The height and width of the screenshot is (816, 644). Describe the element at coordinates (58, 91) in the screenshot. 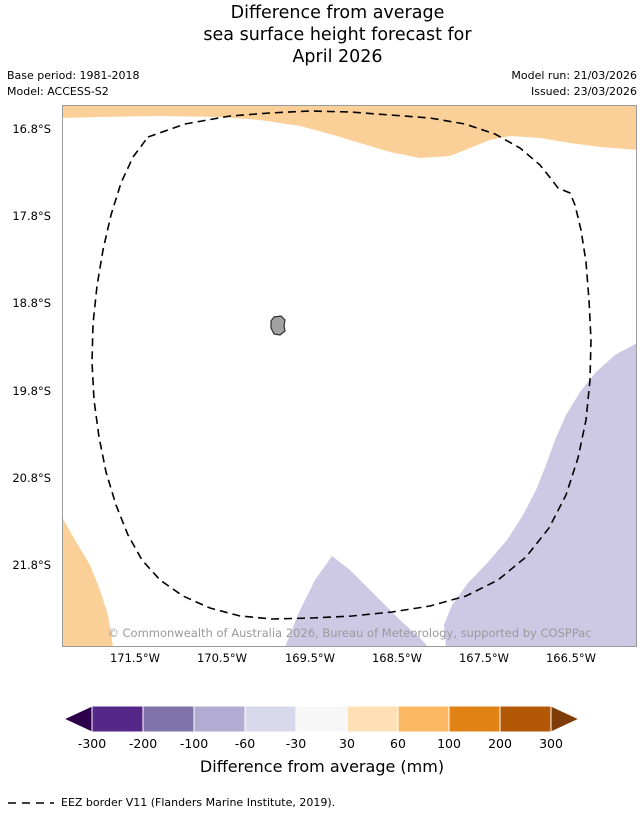

I see `model-text: Model: ACCESS-S2` at that location.